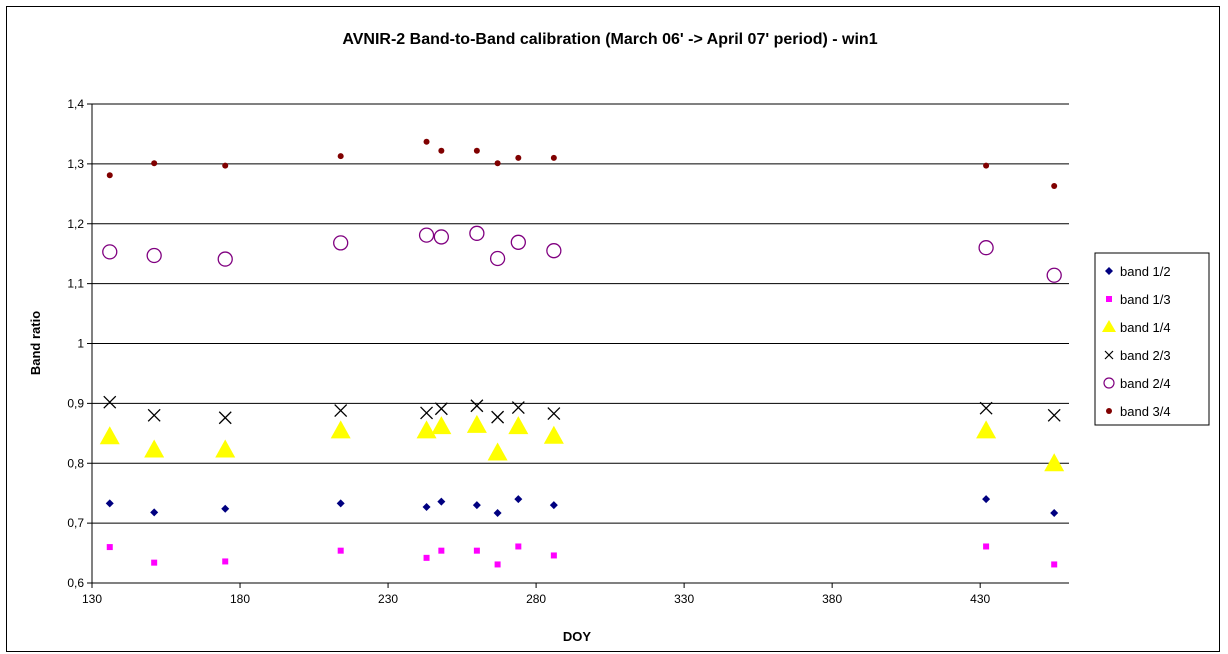 The width and height of the screenshot is (1228, 654). Describe the element at coordinates (240, 599) in the screenshot. I see `x-tick-label: 180` at that location.